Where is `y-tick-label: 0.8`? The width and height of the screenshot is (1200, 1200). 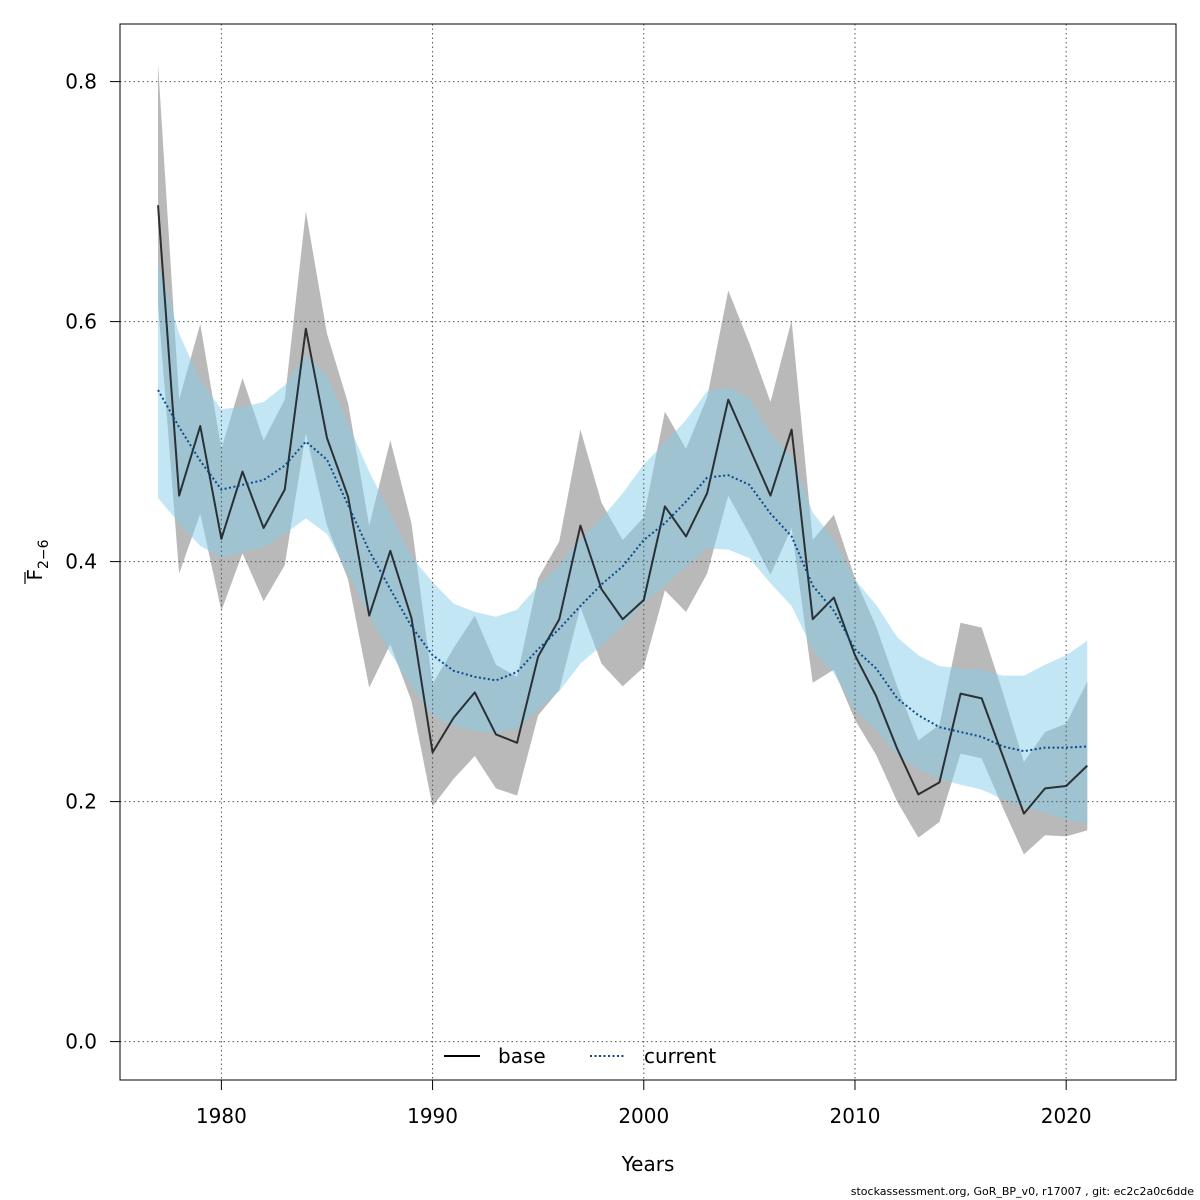
y-tick-label: 0.8 is located at coordinates (81, 82).